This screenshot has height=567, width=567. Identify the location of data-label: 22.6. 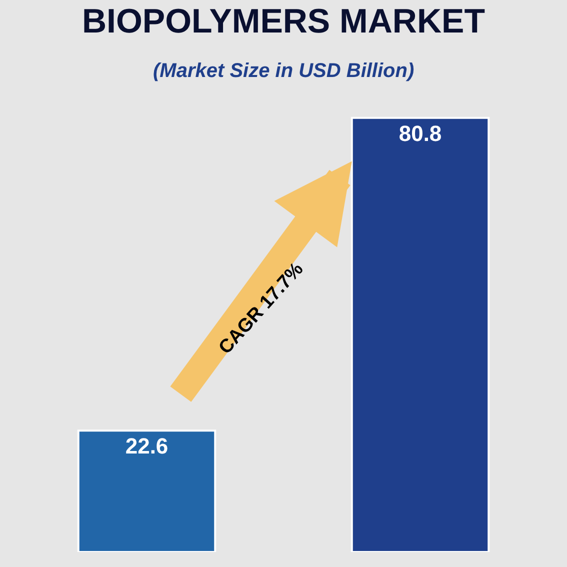
(146, 446).